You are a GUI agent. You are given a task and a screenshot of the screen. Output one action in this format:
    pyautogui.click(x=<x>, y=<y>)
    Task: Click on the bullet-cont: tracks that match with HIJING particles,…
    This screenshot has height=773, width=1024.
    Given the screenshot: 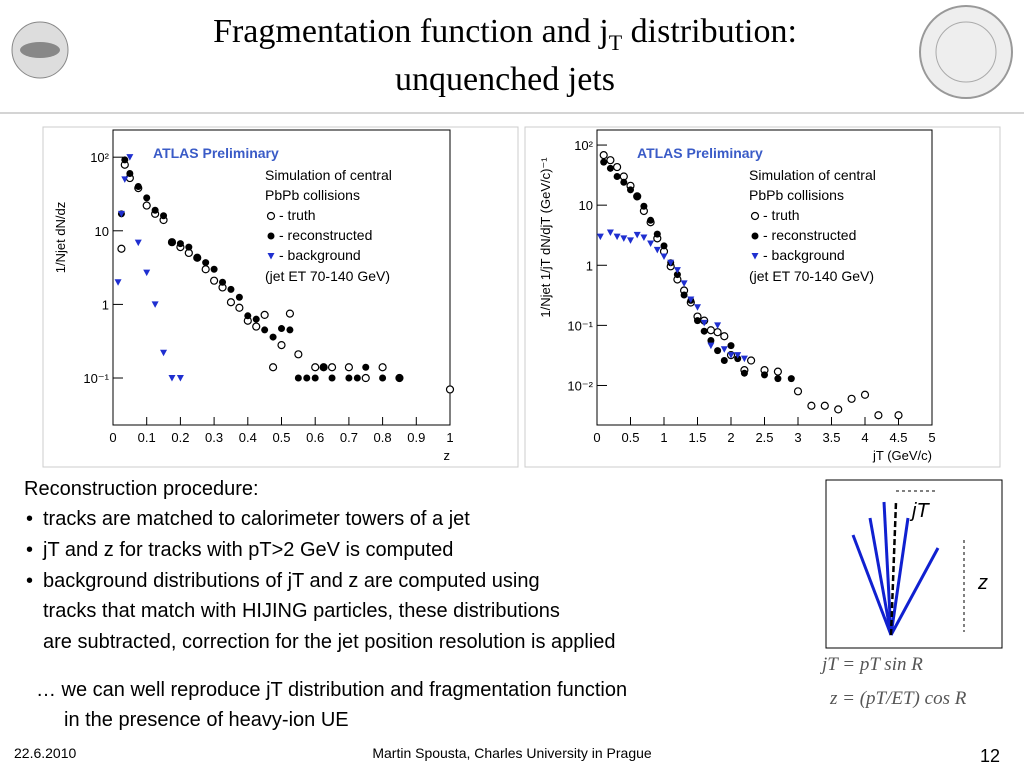 What is the action you would take?
    pyautogui.click(x=301, y=611)
    